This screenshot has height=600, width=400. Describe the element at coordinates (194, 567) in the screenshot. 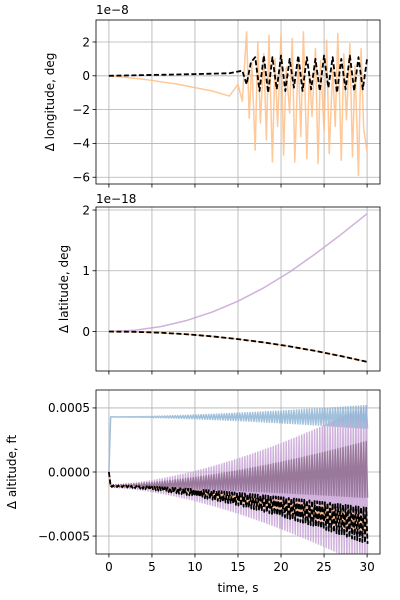

I see `altitude-x-tick-label: 10` at that location.